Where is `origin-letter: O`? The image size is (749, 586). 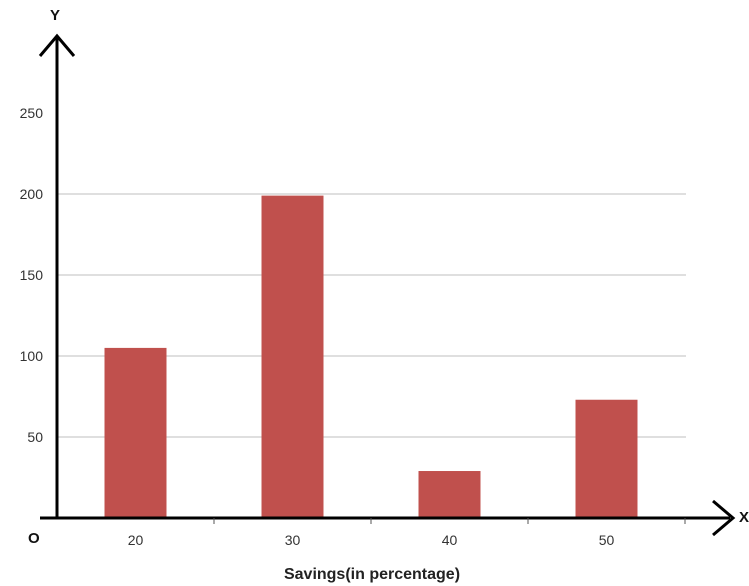
origin-letter: O is located at coordinates (34, 538).